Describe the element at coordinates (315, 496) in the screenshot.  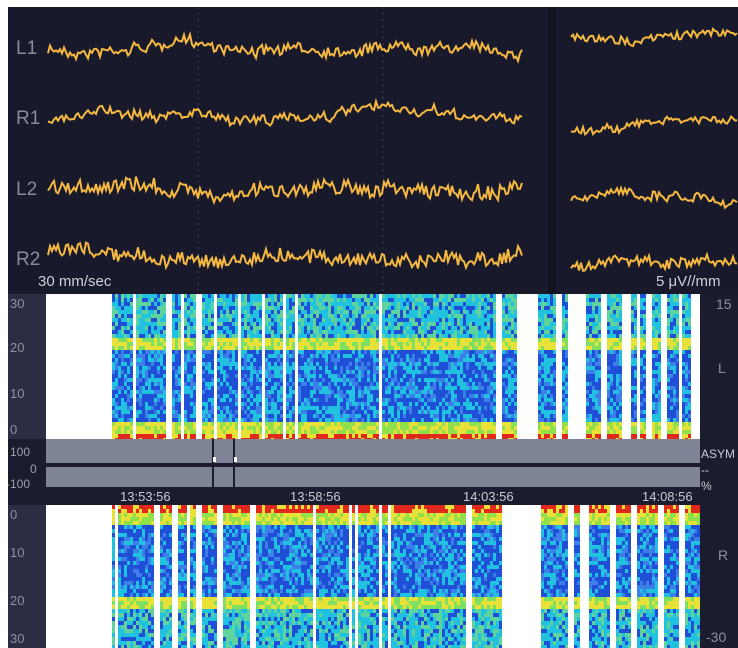
I see `timeline-time-2: 13:58:56` at that location.